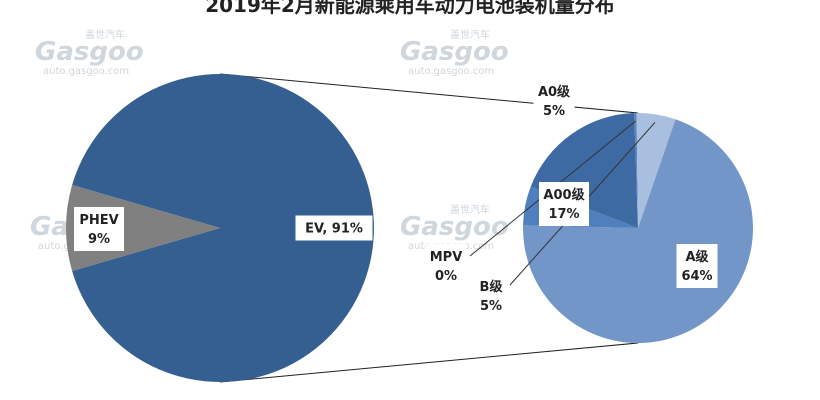 This screenshot has height=400, width=820. I want to click on slice-b-class, so click(656, 170).